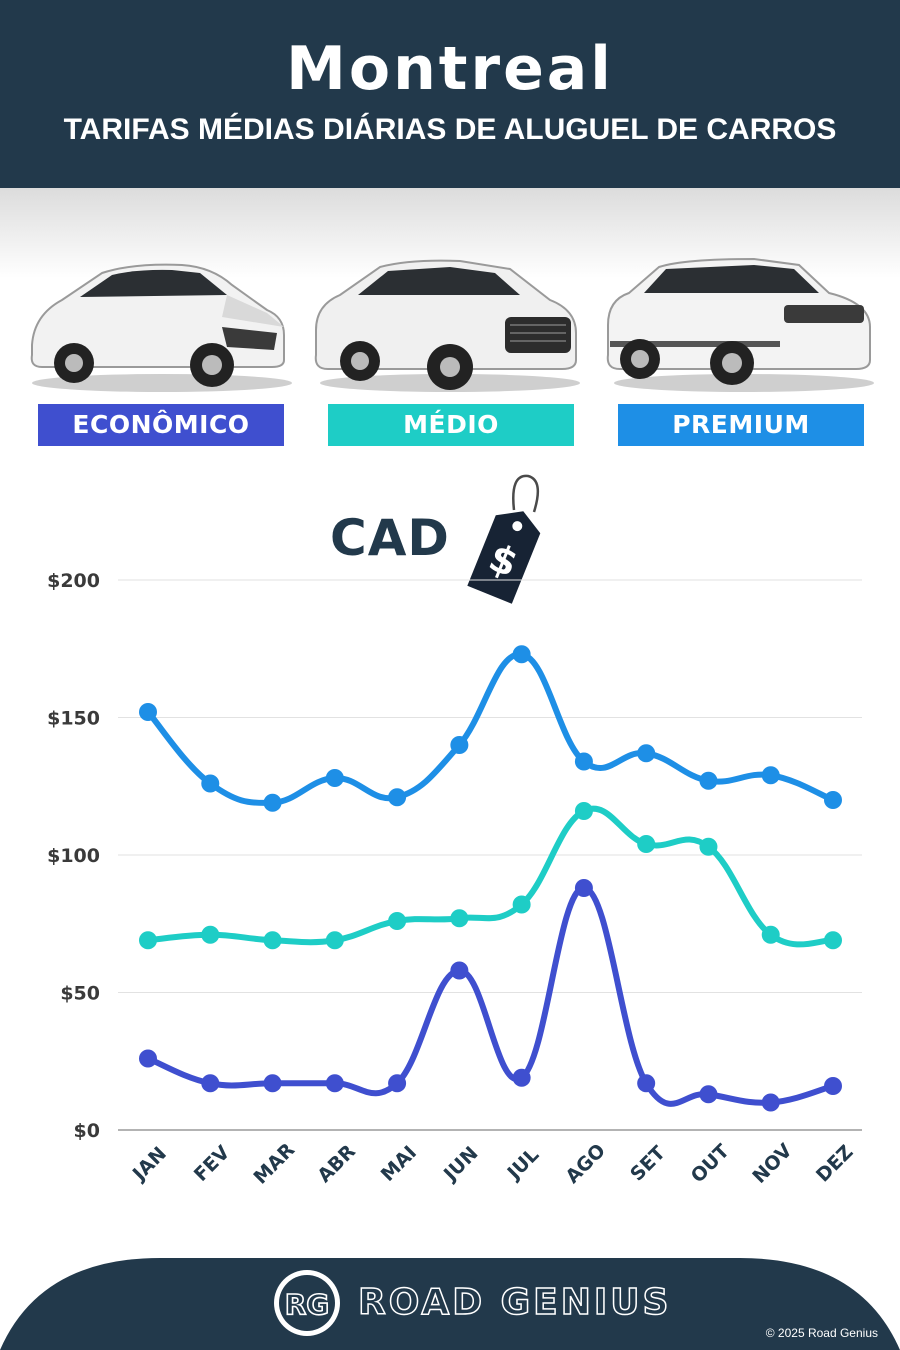  Describe the element at coordinates (397, 921) in the screenshot. I see `data-point-medio-mai` at that location.